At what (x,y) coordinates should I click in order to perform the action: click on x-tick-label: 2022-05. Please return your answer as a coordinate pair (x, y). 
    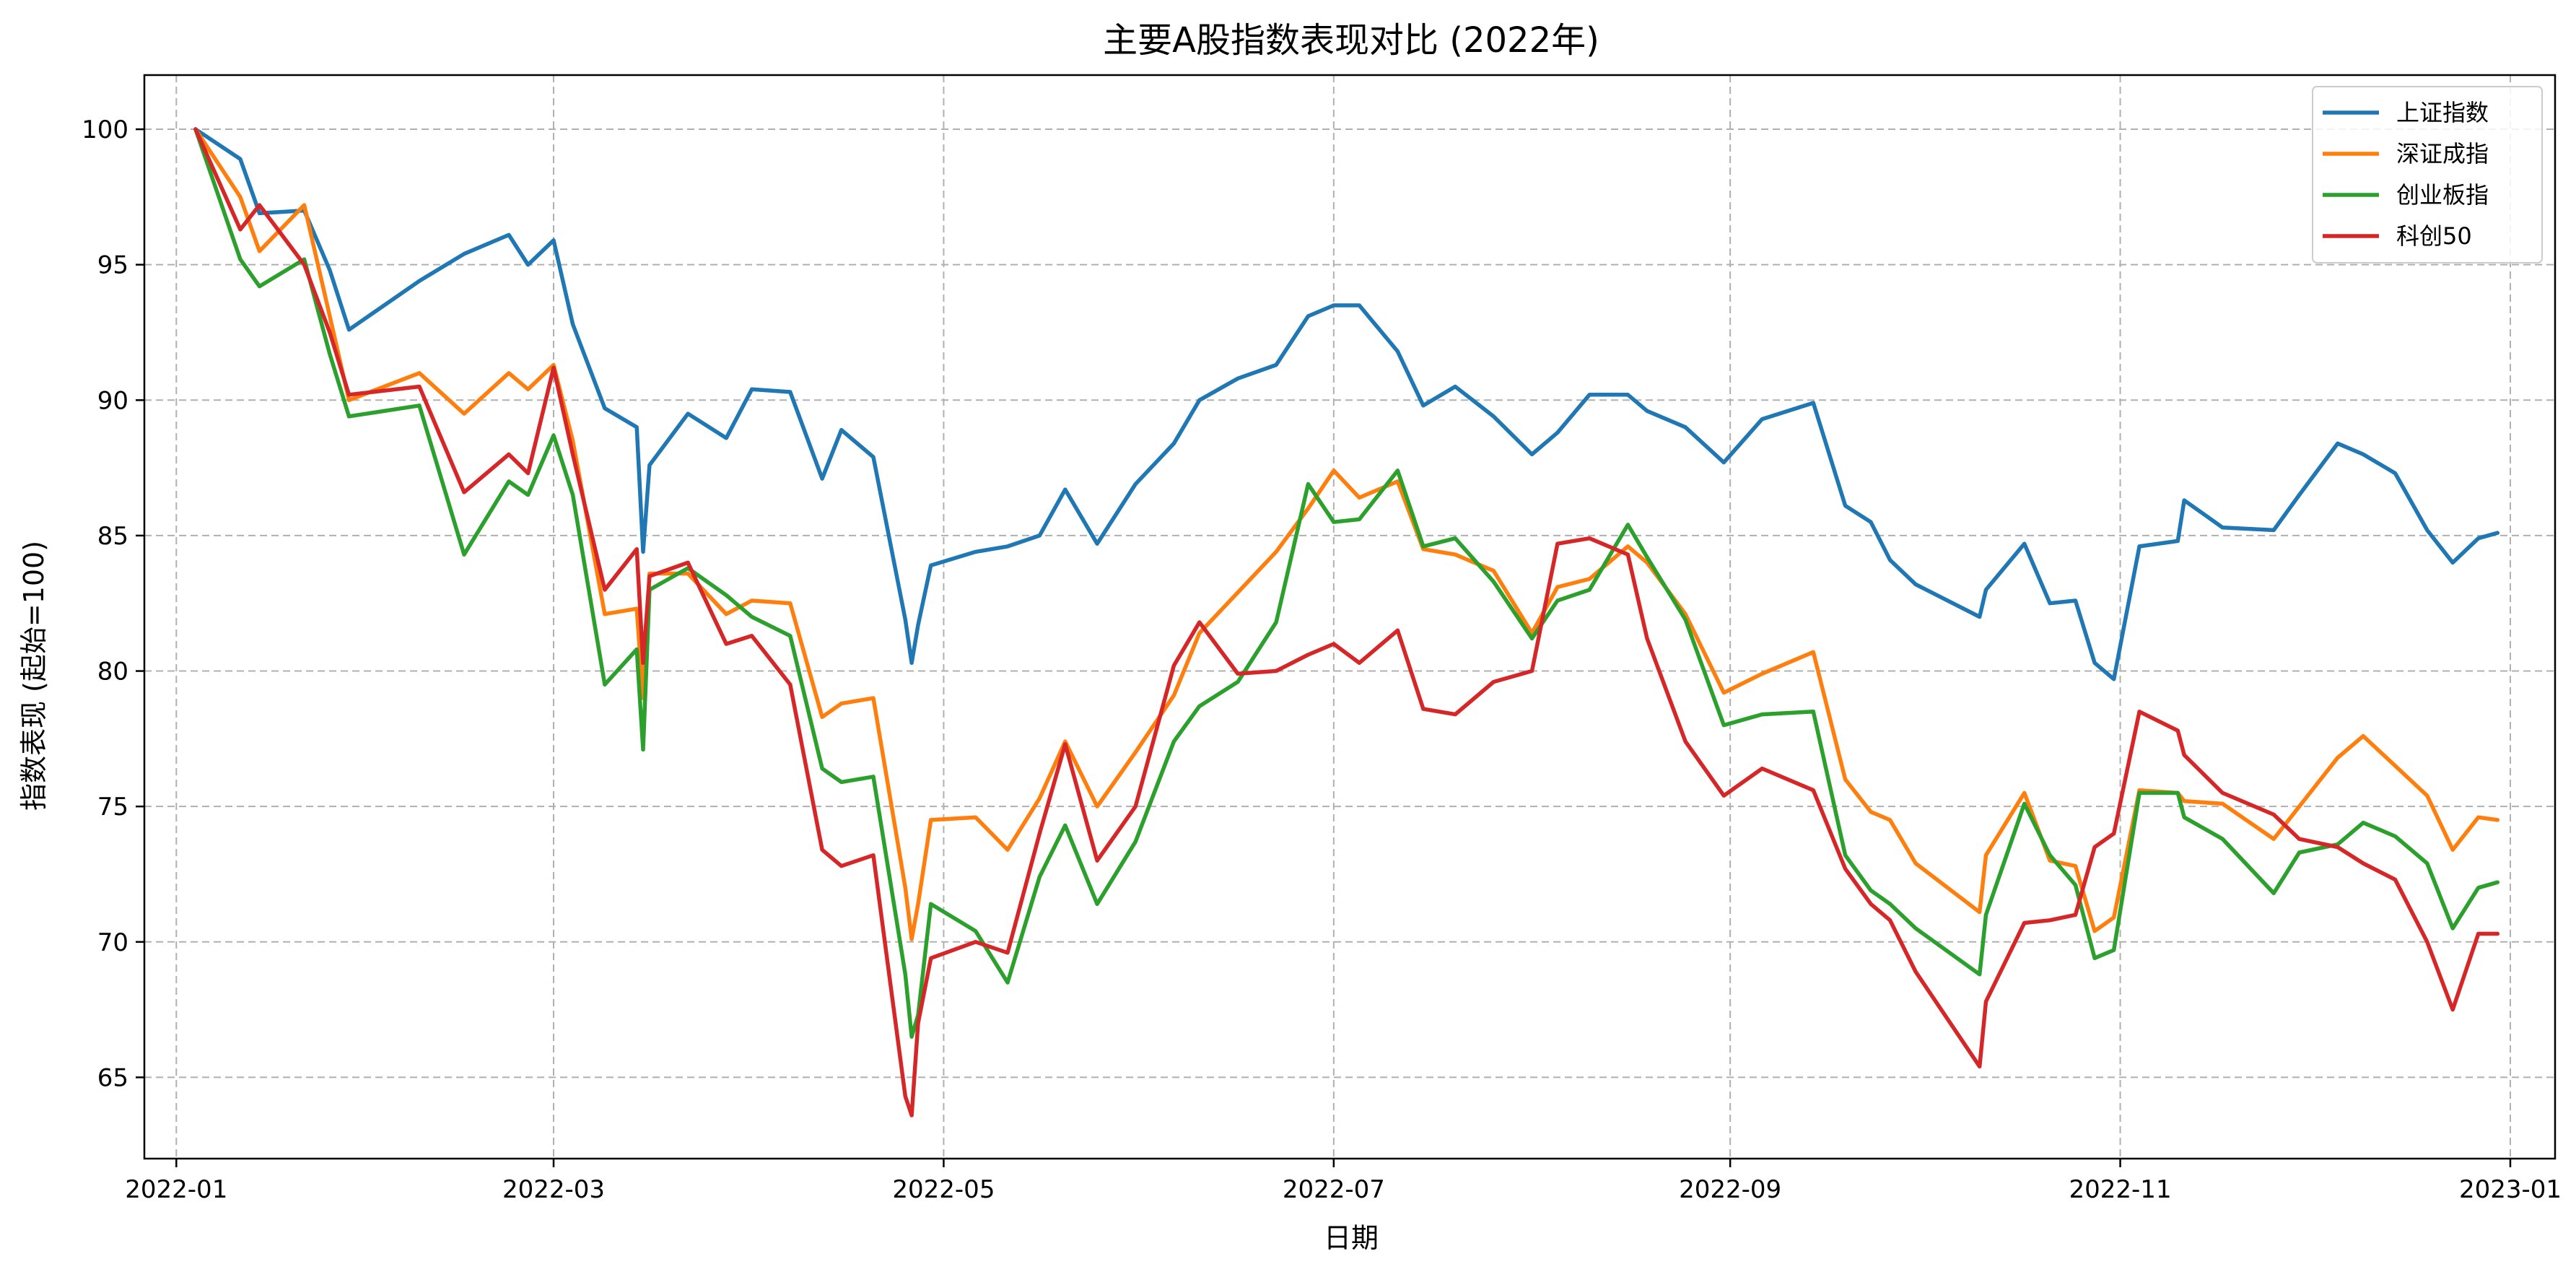
    Looking at the image, I should click on (943, 1189).